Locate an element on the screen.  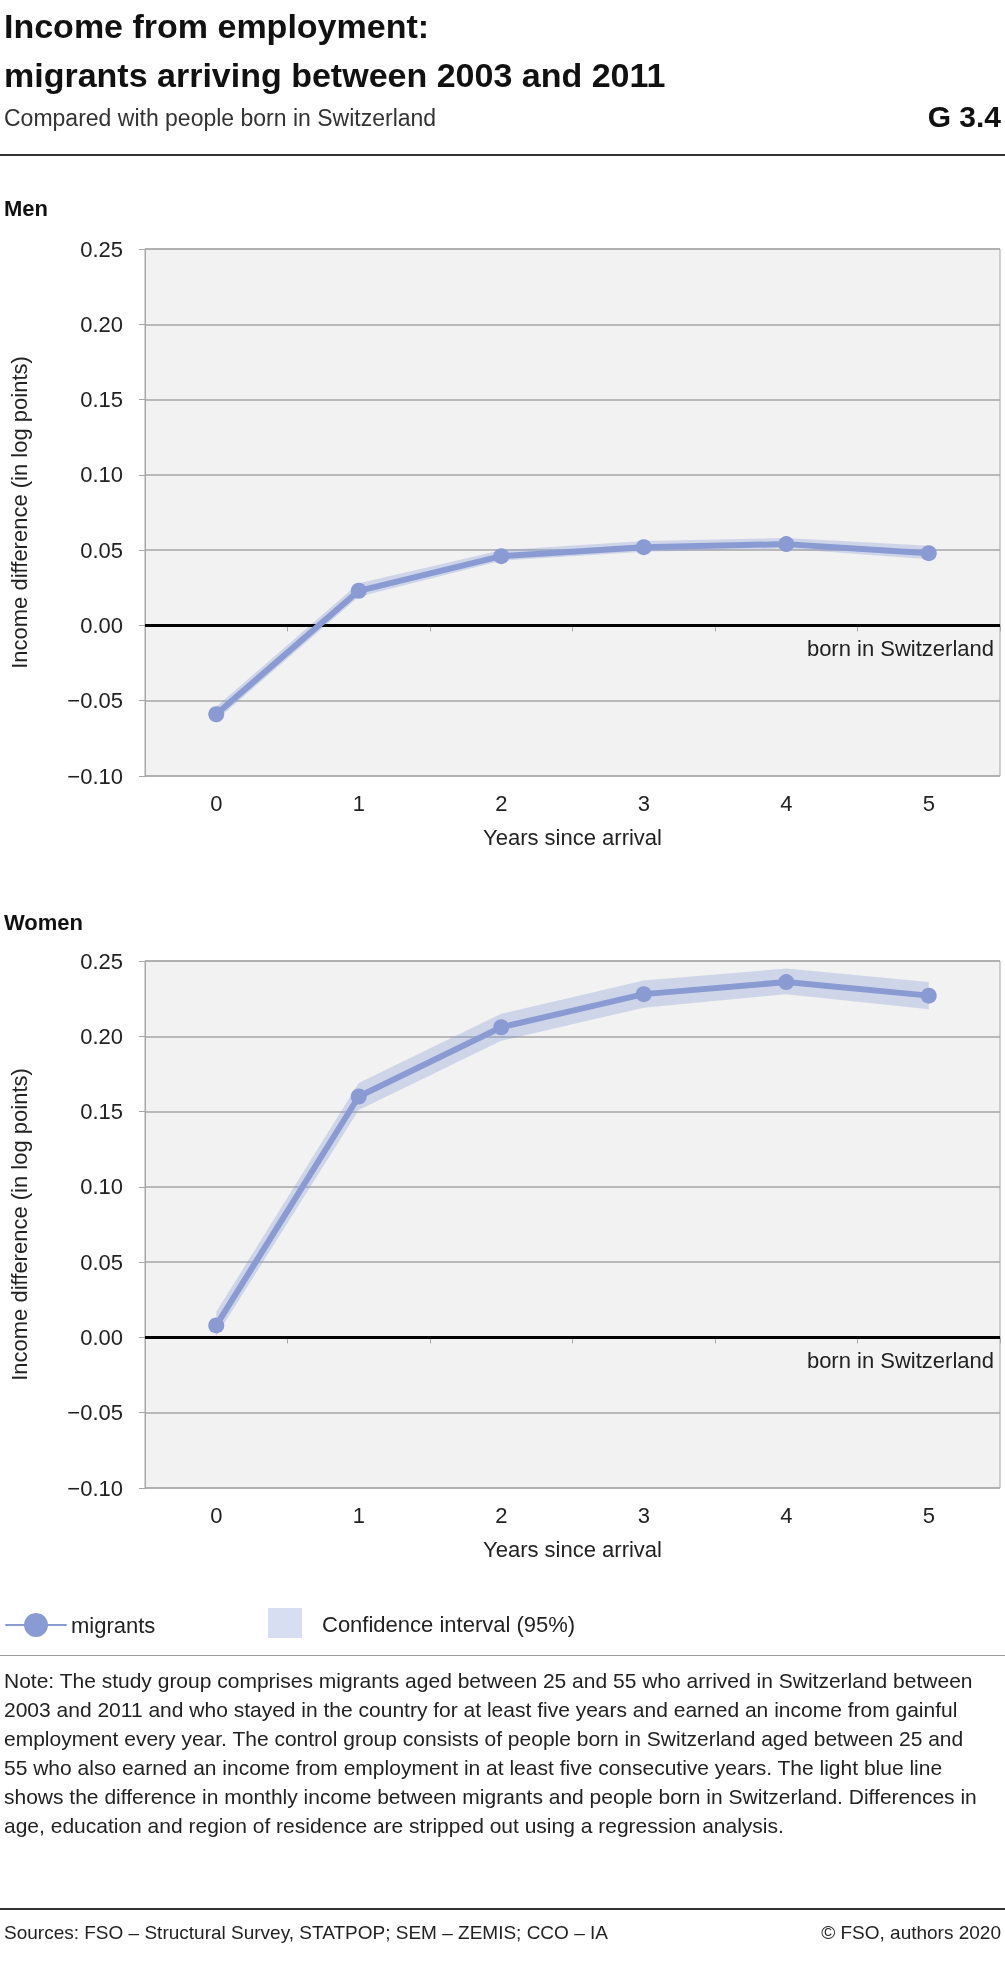
text: G 3.4 is located at coordinates (964, 117).